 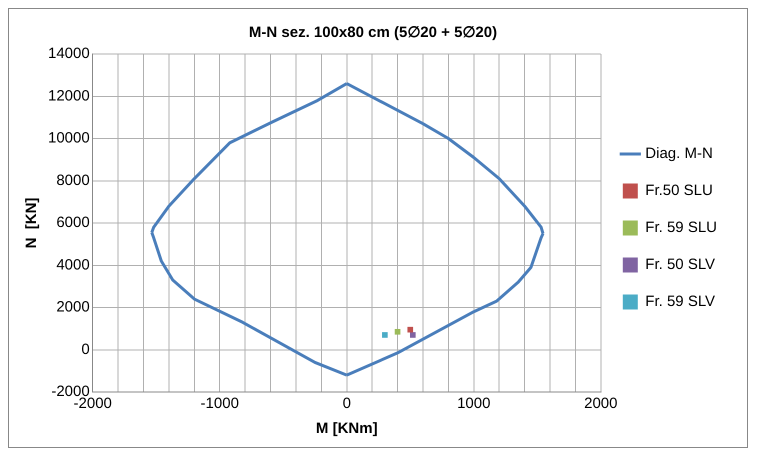 I want to click on y-tick-label: 6000, so click(x=73, y=223).